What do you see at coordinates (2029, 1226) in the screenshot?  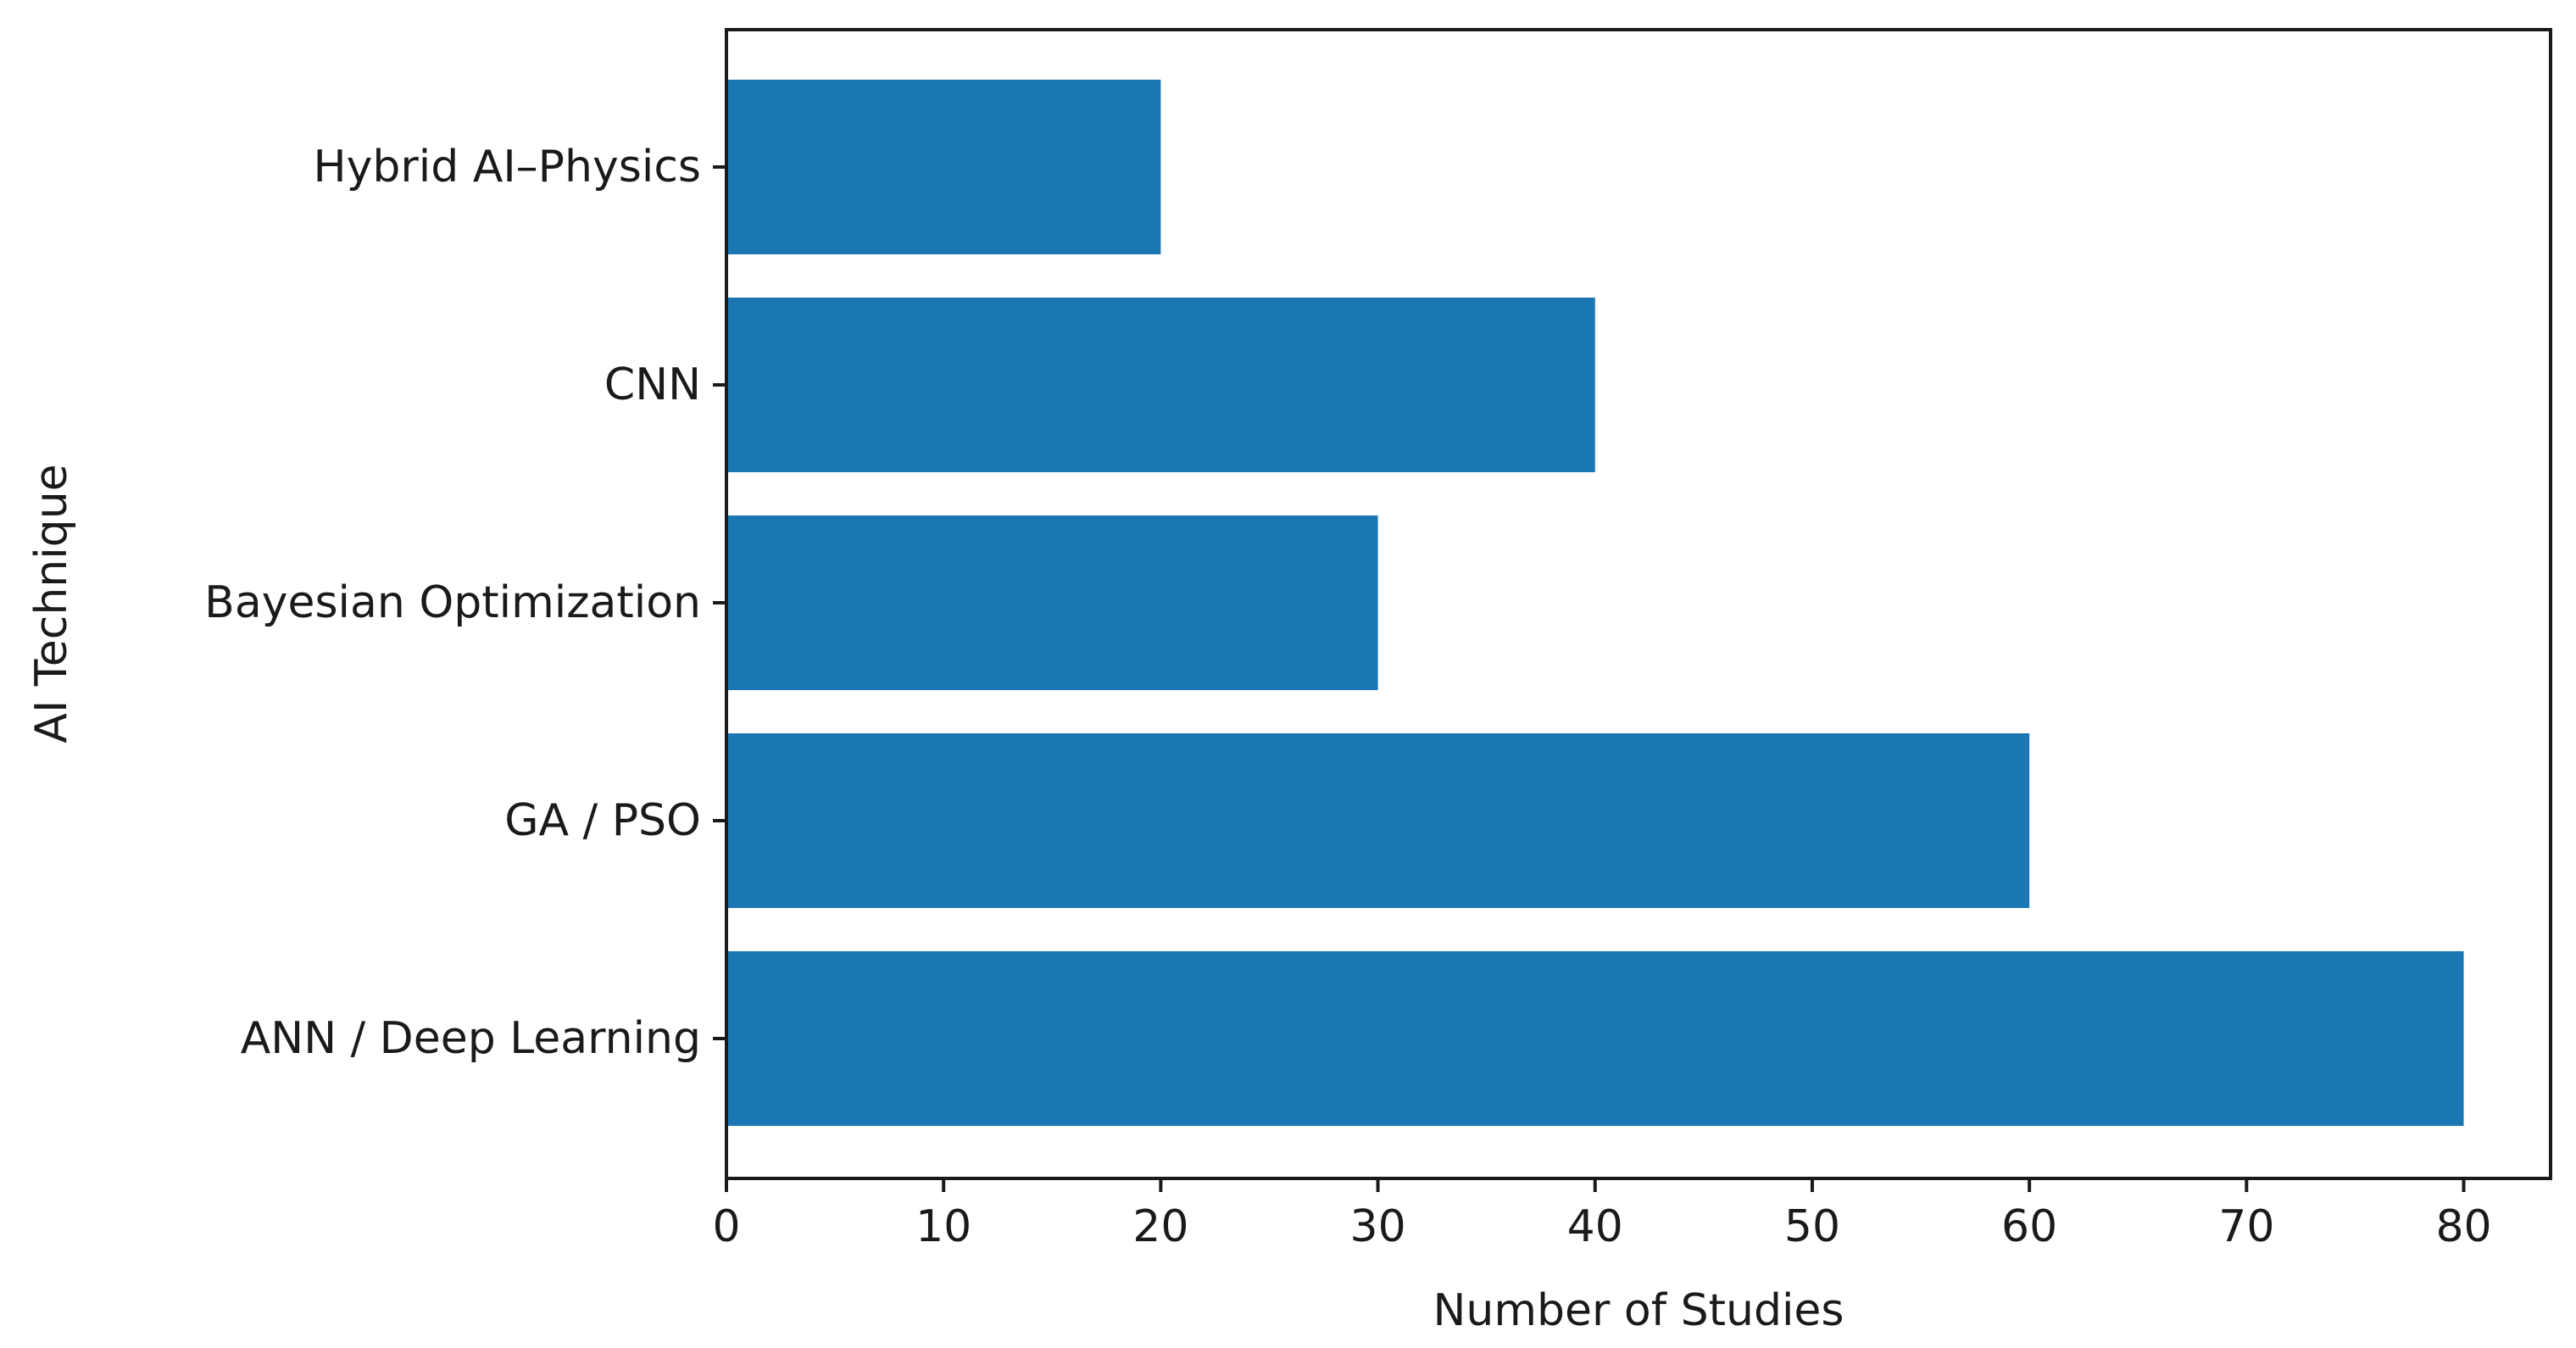 I see `x-tick-label: 60` at bounding box center [2029, 1226].